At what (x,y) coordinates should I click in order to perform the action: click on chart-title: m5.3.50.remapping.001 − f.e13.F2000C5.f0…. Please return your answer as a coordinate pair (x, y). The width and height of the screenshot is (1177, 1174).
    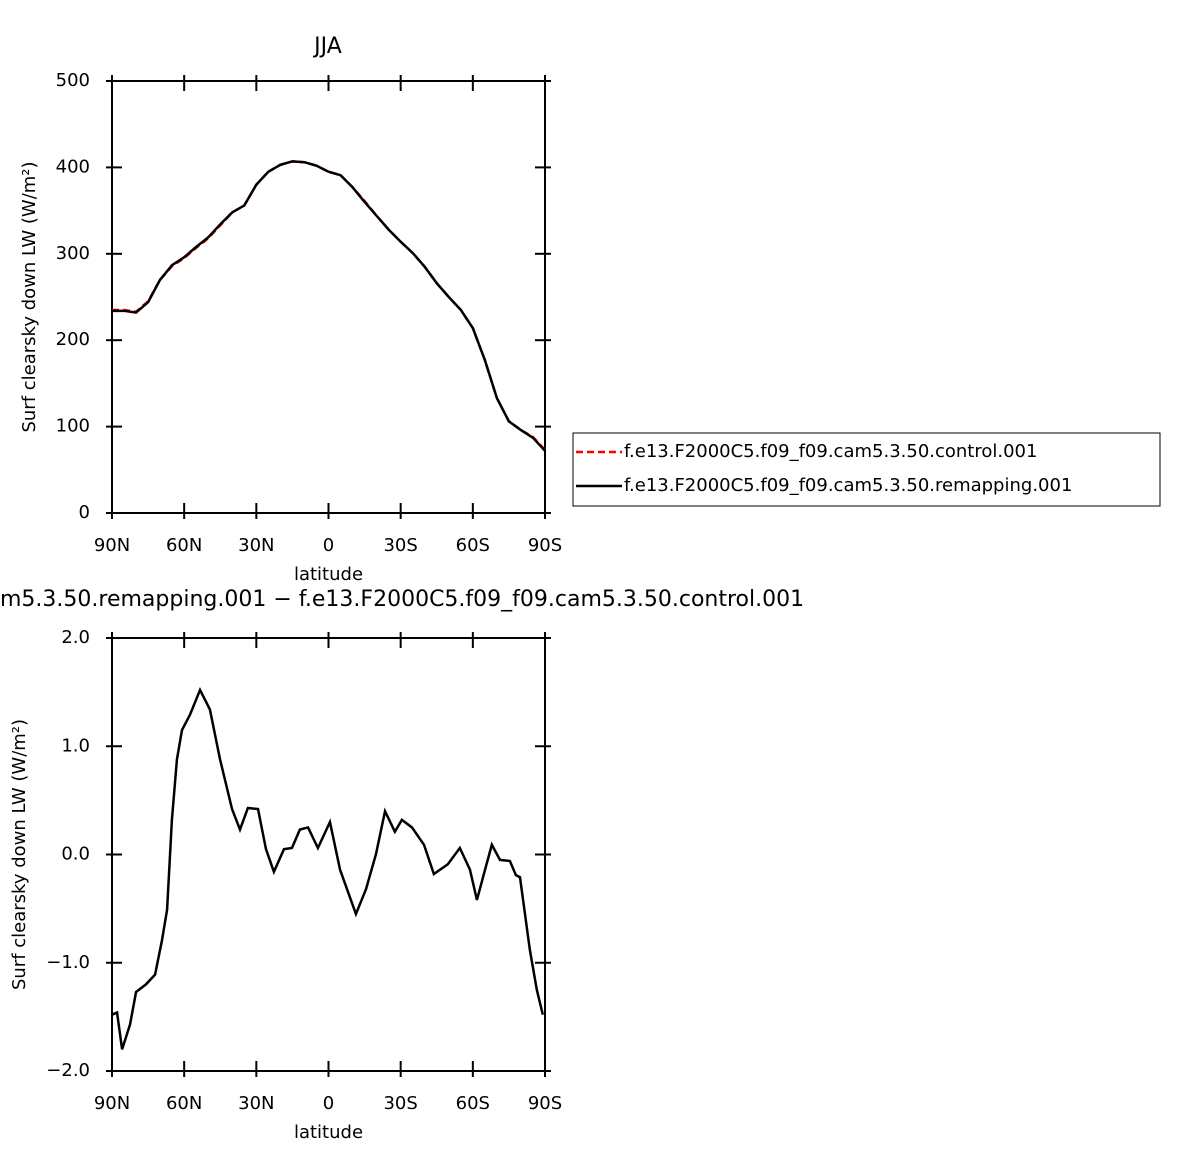
    Looking at the image, I should click on (402, 599).